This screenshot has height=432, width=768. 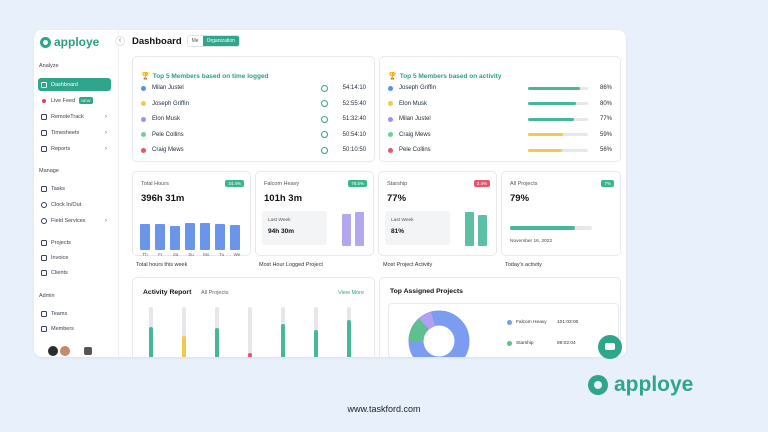 What do you see at coordinates (74, 242) in the screenshot?
I see `sidebar-item-projects: Projects` at bounding box center [74, 242].